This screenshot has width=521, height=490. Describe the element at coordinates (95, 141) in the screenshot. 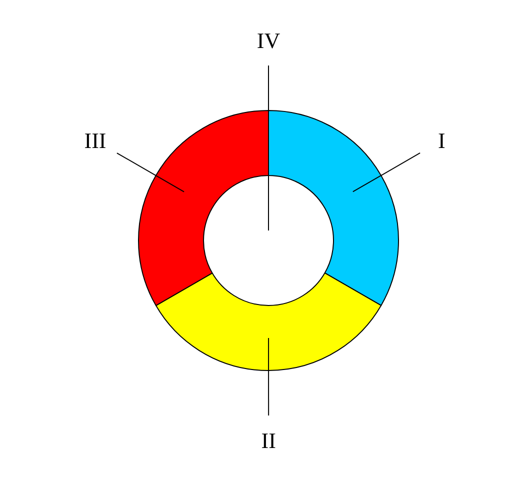

I see `slice-label: III` at that location.